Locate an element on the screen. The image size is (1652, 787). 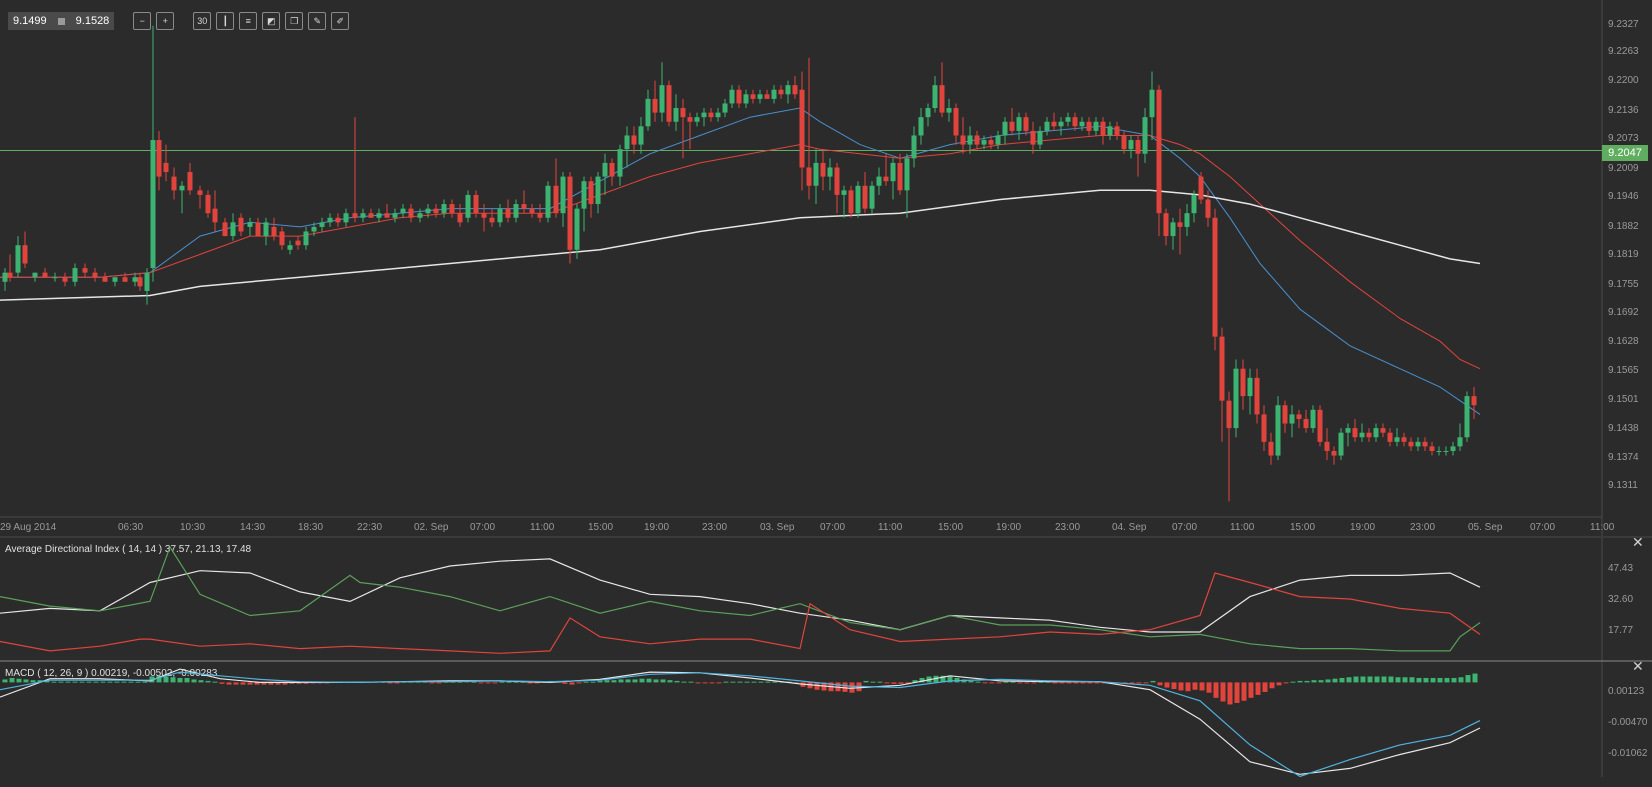
indicators-icon: ≡ is located at coordinates (248, 21).